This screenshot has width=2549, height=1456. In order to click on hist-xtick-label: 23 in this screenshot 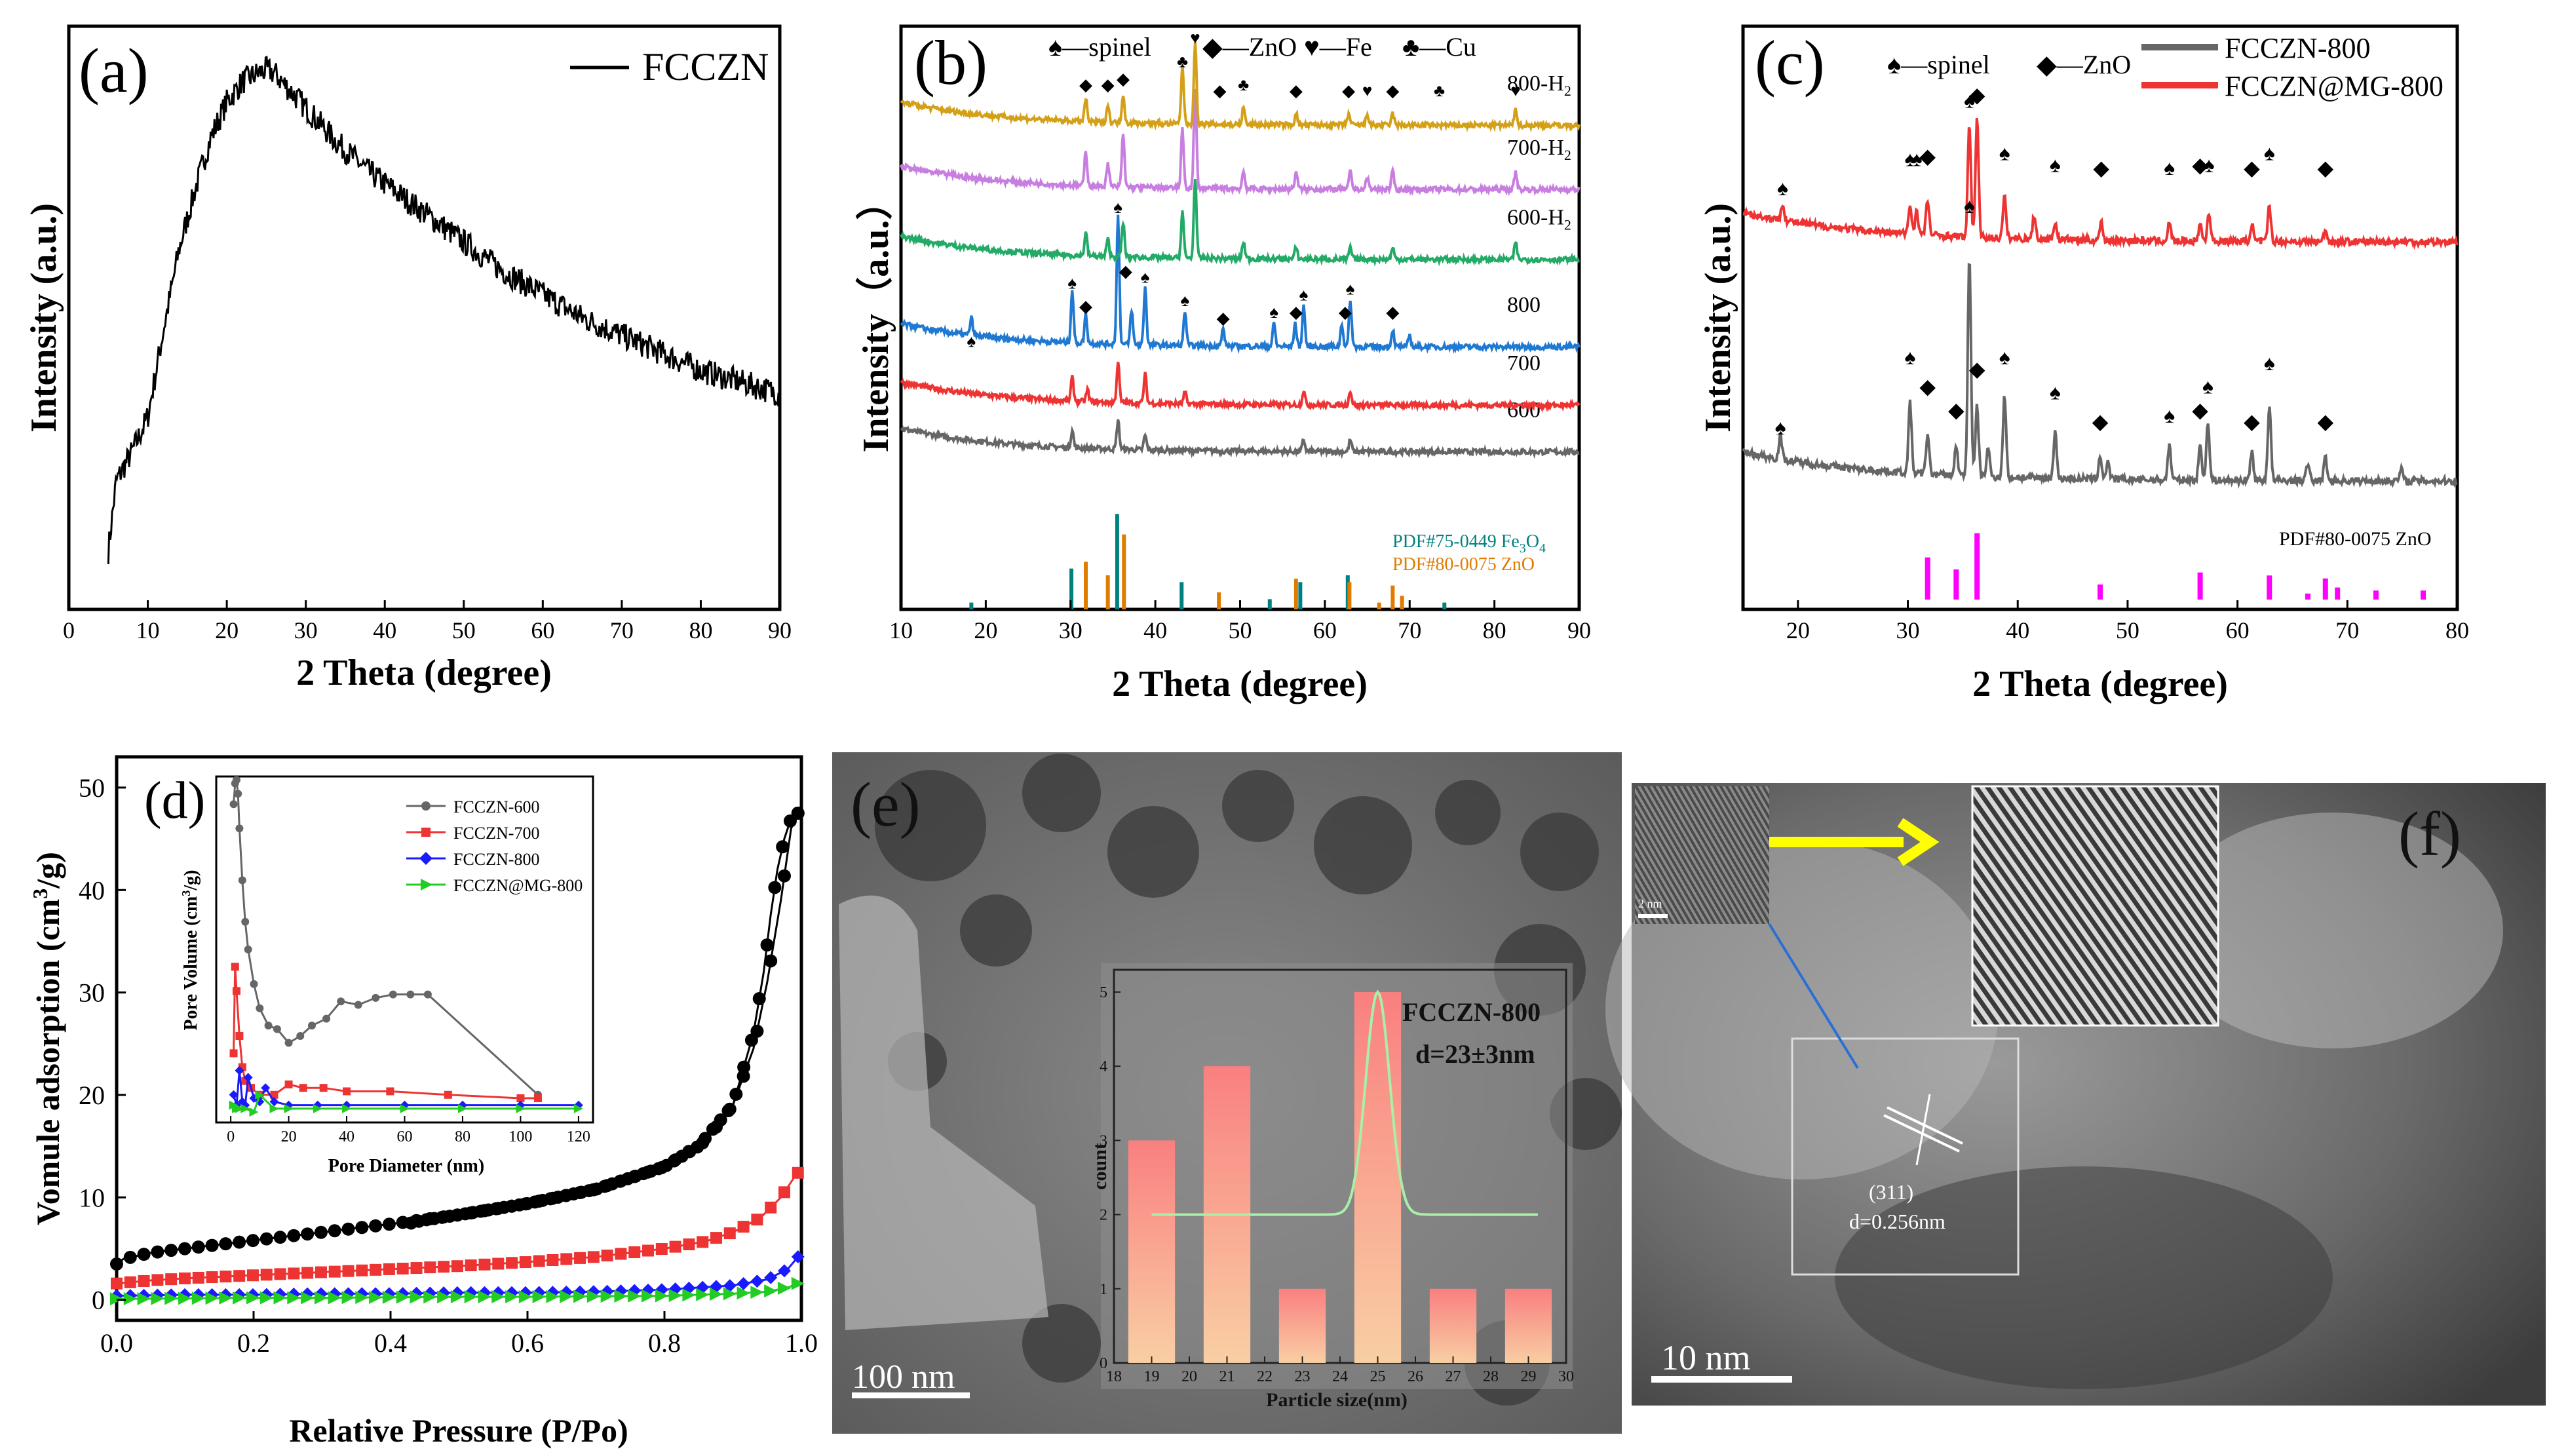, I will do `click(1303, 1376)`.